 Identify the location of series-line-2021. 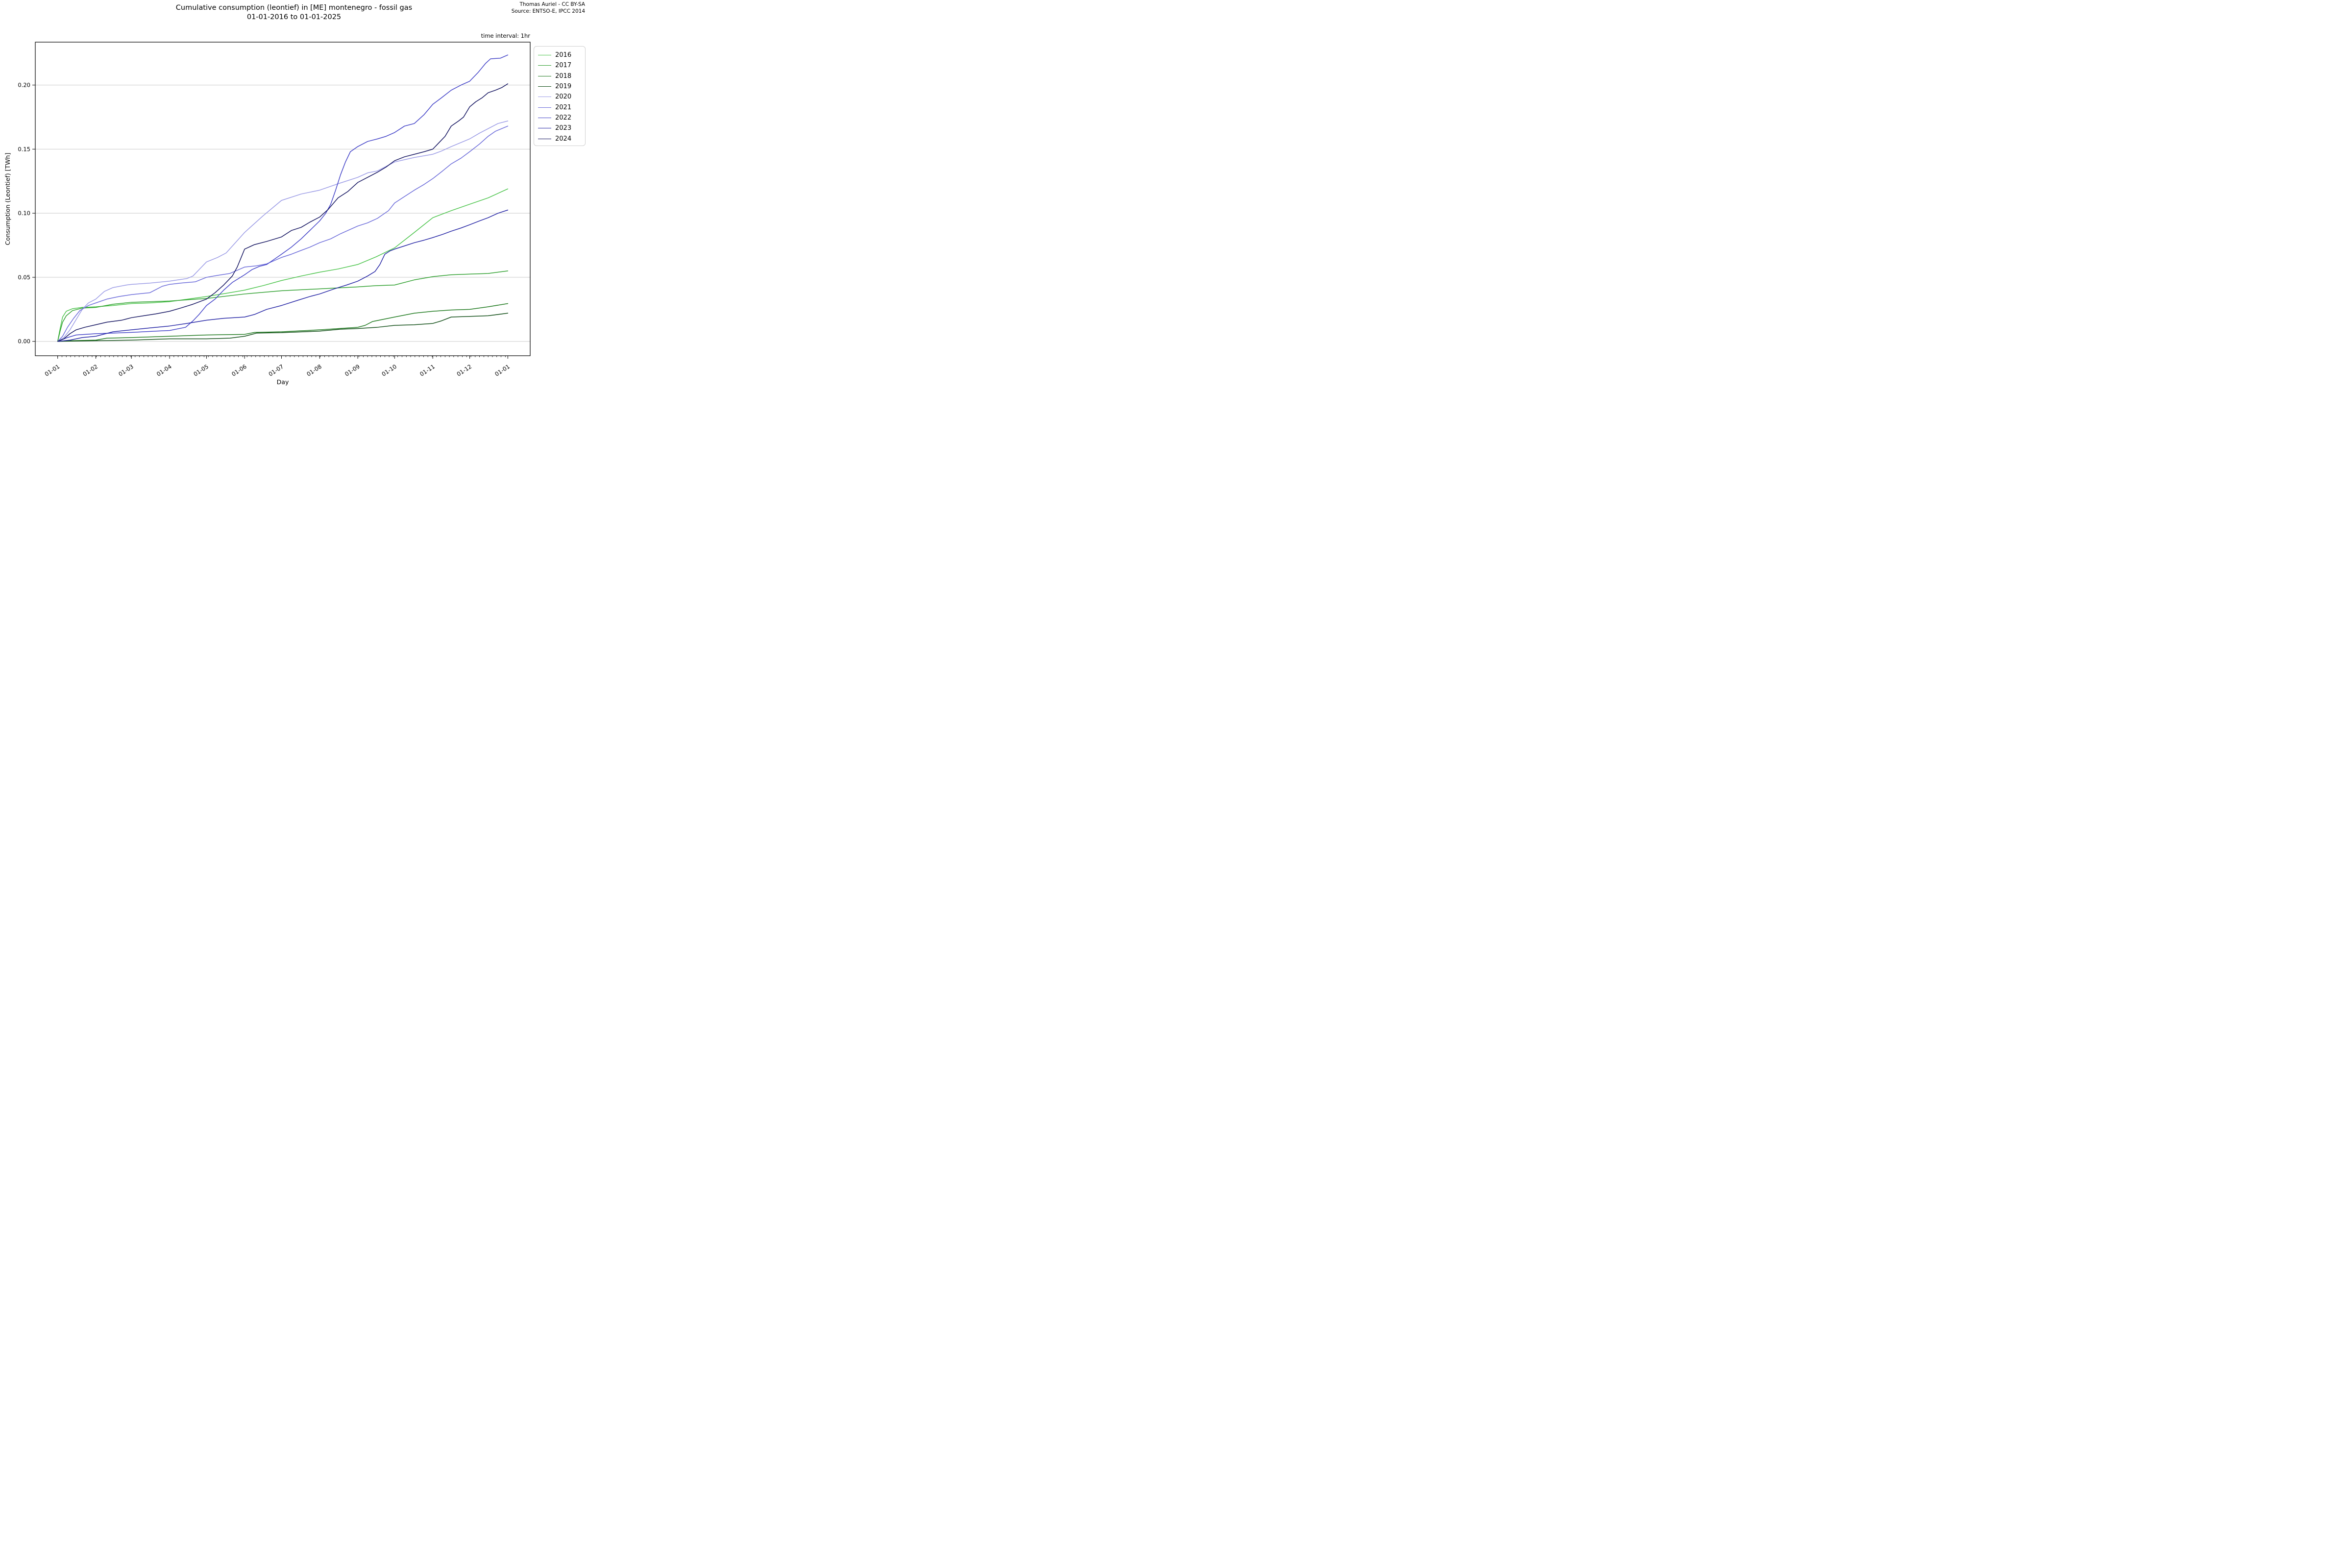
(283, 233).